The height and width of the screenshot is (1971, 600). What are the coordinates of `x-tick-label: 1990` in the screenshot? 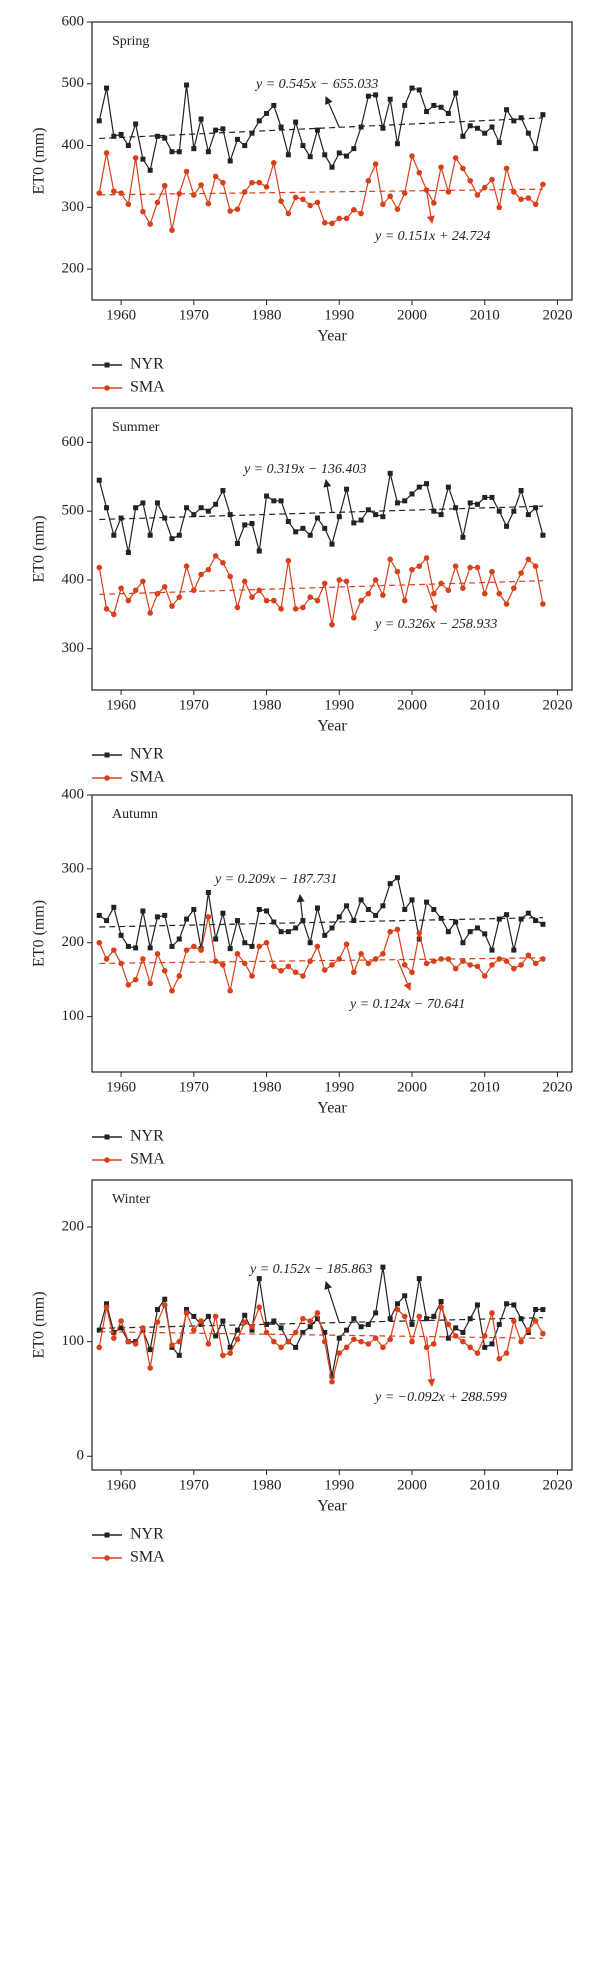 It's located at (339, 1087).